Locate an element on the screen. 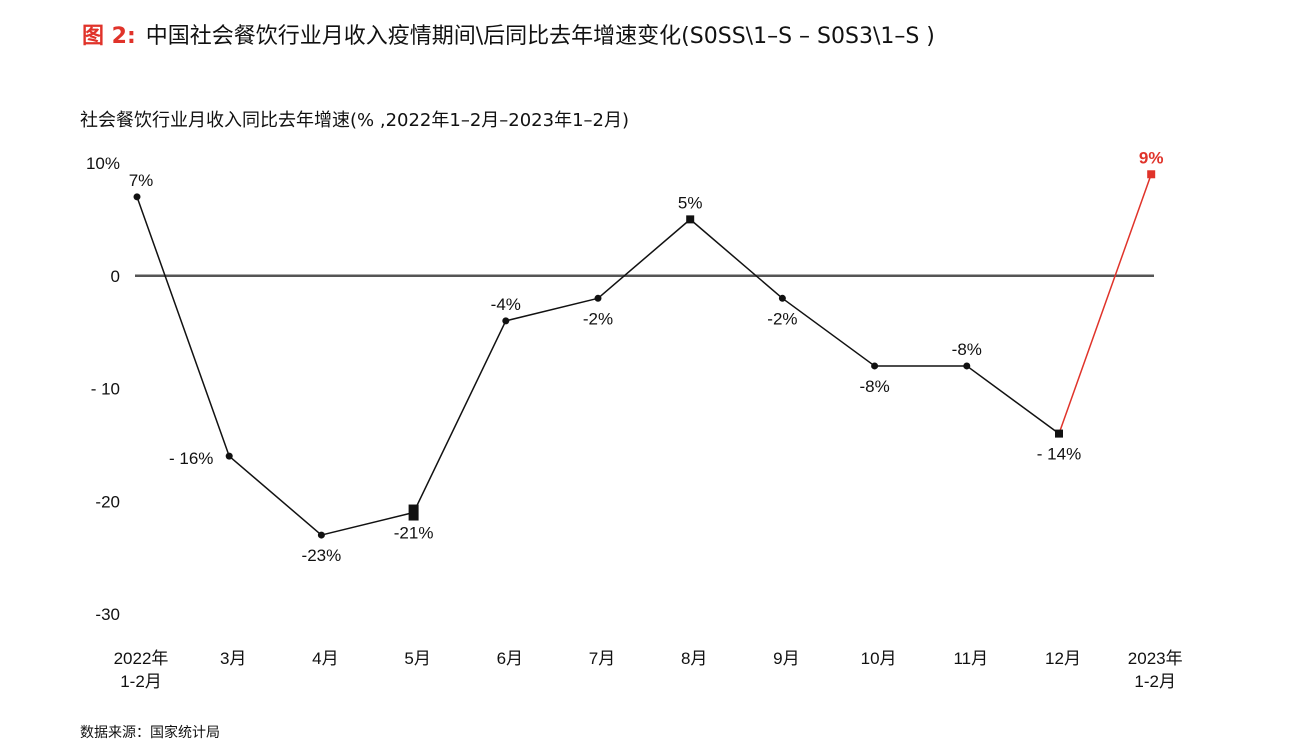 The height and width of the screenshot is (744, 1307). y-axis-tick-labels: 10% 0 - 10 -20 -30 is located at coordinates (103, 389).